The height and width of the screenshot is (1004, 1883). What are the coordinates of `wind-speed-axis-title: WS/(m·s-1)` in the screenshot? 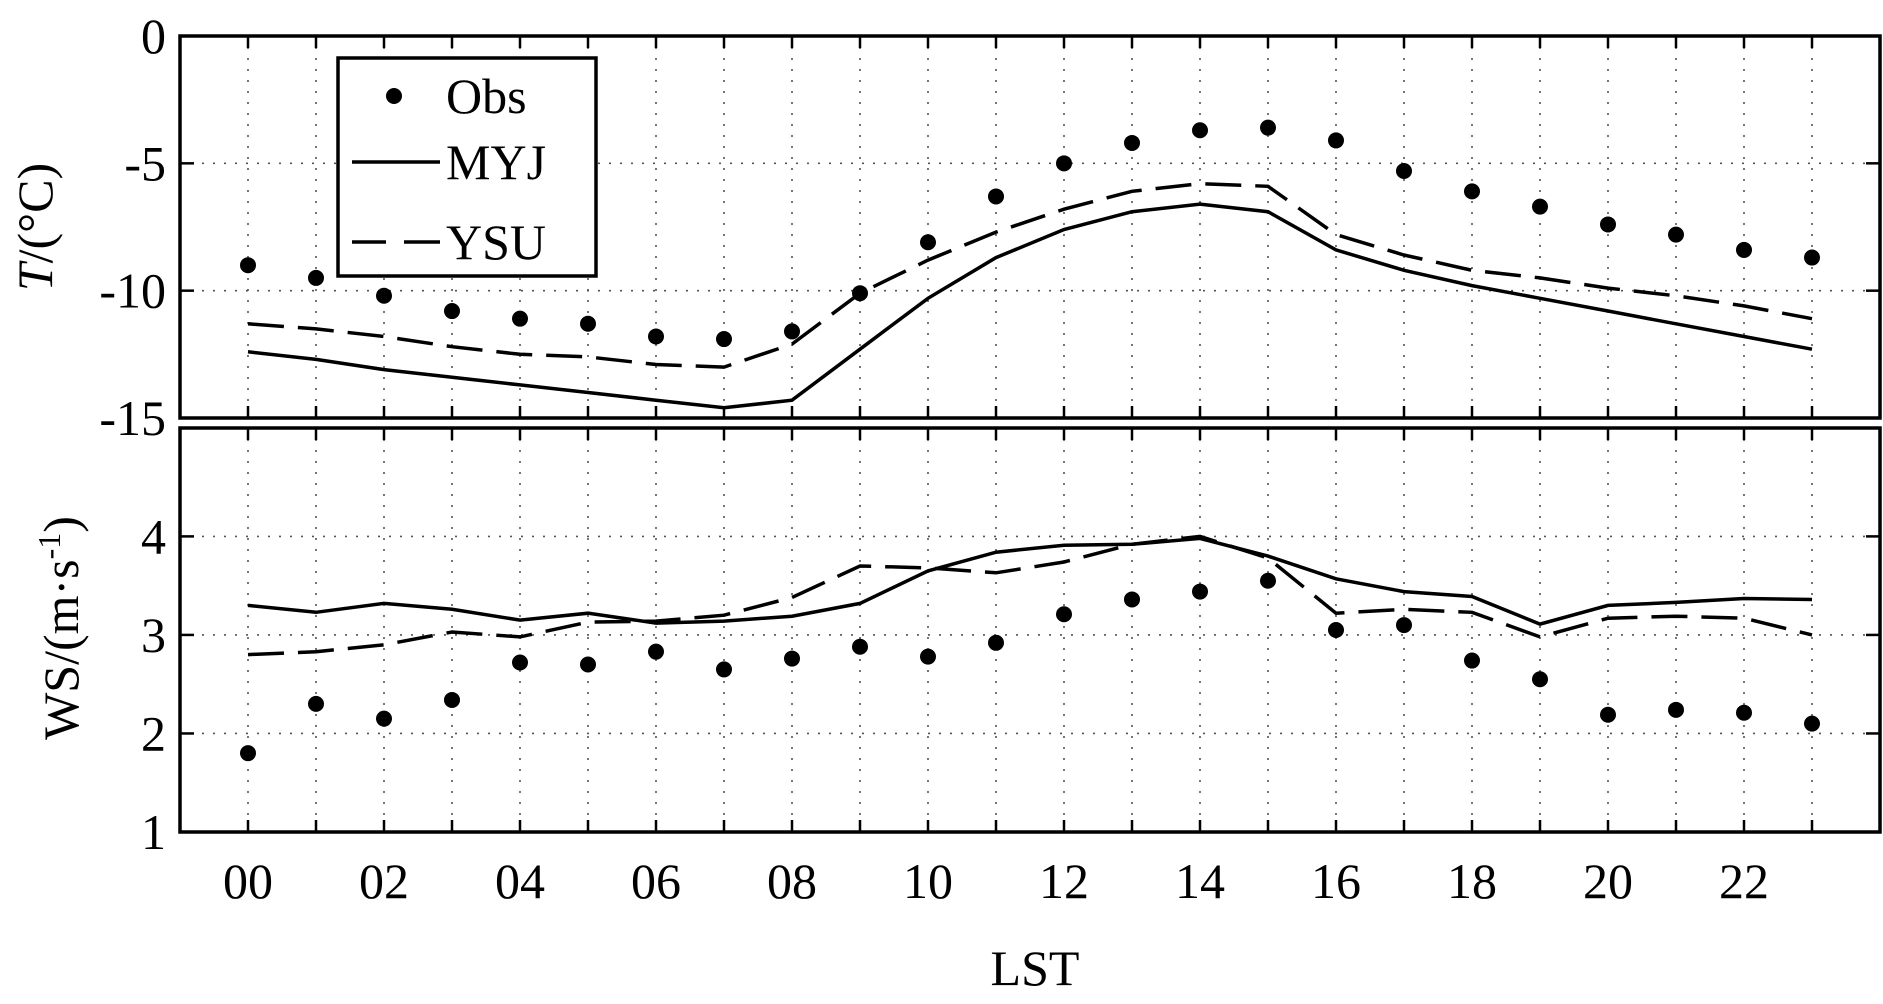 It's located at (60, 628).